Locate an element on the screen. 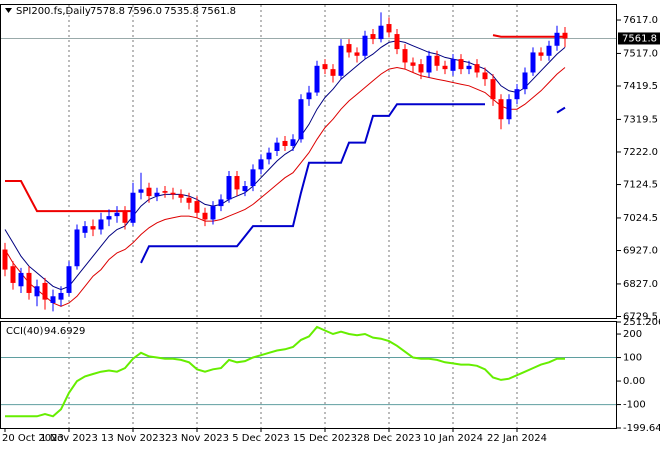 This screenshot has width=660, height=450. y-tick-label: 7222.0 is located at coordinates (640, 152).